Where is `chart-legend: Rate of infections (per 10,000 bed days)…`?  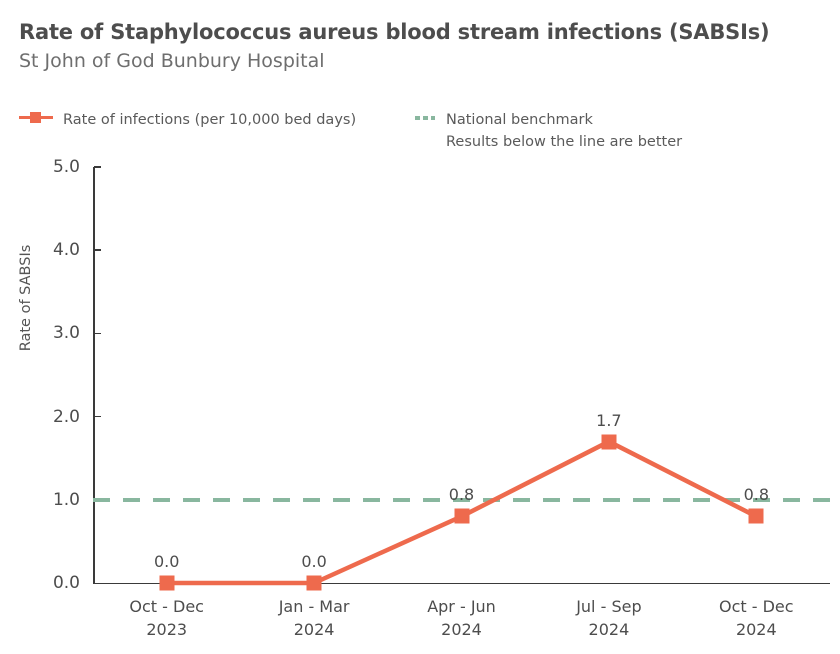 chart-legend: Rate of infections (per 10,000 bed days)… is located at coordinates (419, 129).